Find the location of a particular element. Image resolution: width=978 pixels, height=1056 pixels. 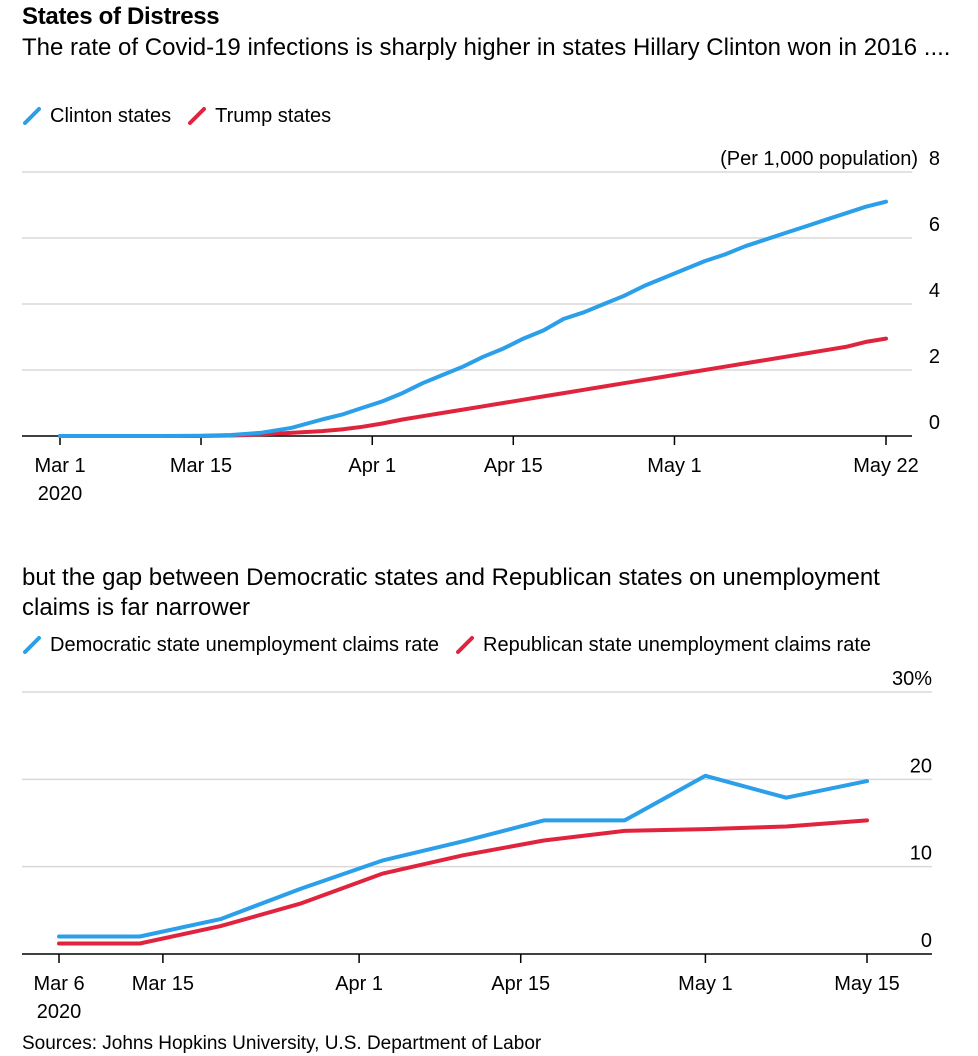

chart-2-y-tick-label-0: 0 is located at coordinates (926, 941).